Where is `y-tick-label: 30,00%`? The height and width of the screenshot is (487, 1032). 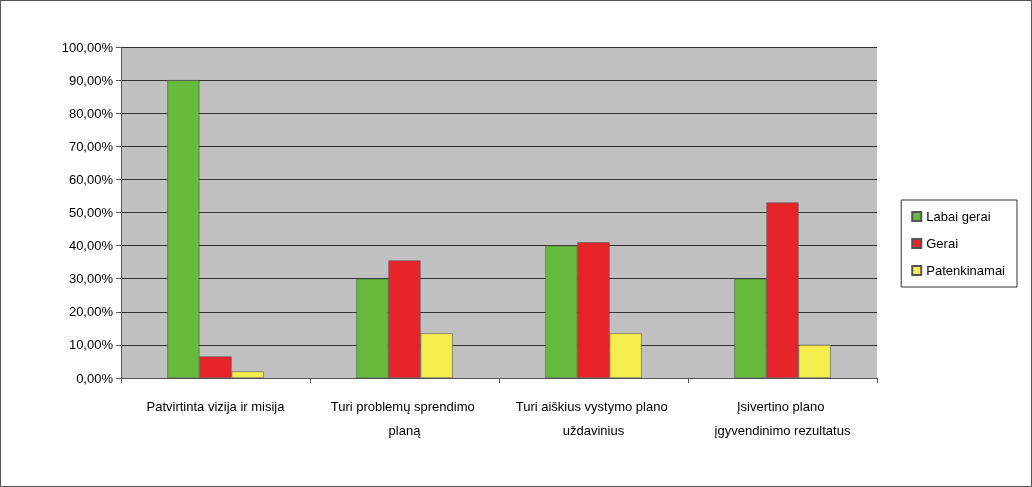 y-tick-label: 30,00% is located at coordinates (91, 279).